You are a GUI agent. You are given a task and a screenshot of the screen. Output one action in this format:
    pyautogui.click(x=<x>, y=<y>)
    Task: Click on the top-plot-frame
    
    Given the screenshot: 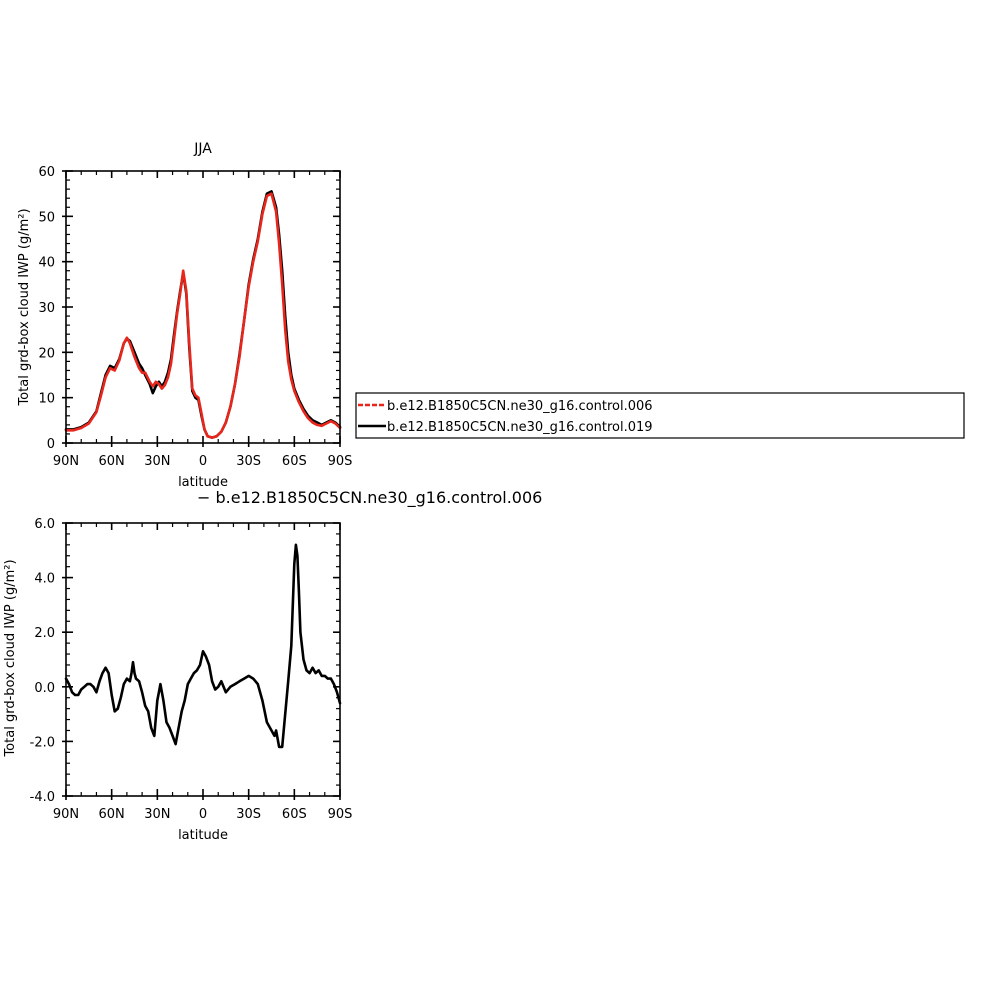 What is the action you would take?
    pyautogui.click(x=203, y=307)
    